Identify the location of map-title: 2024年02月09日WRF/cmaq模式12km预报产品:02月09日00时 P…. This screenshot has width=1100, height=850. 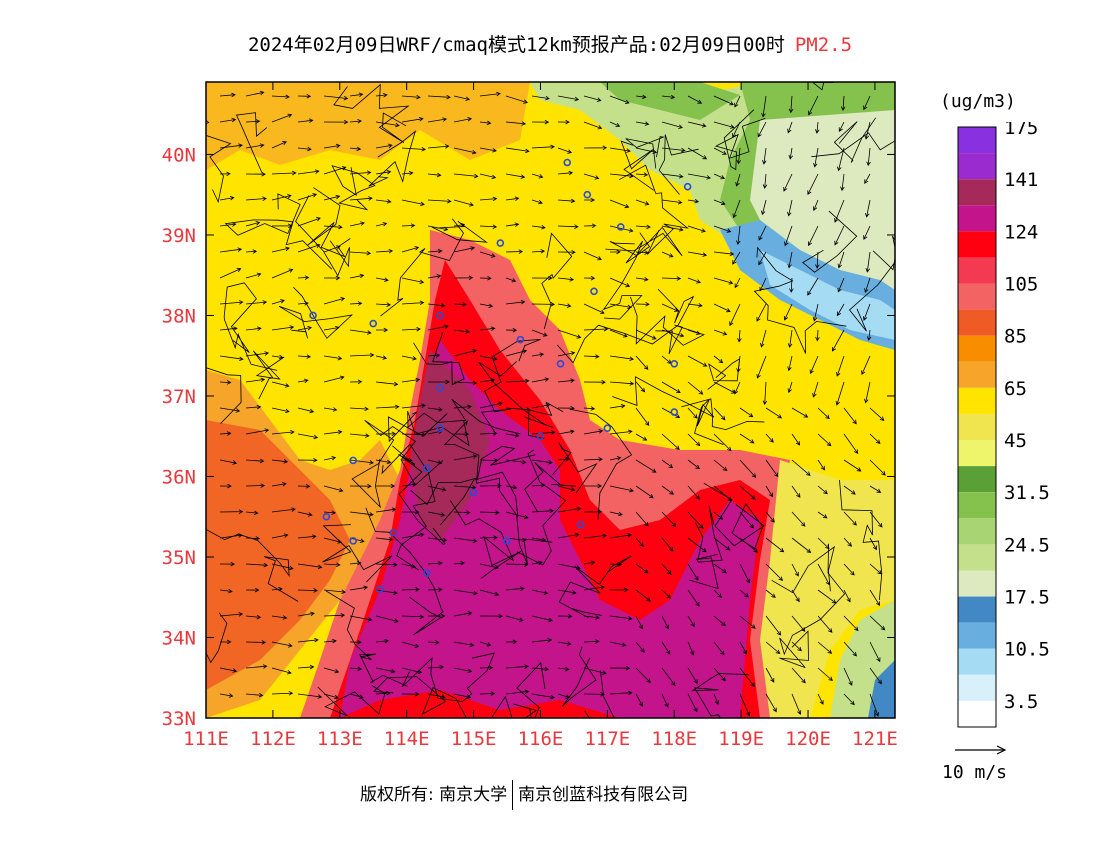
(550, 43).